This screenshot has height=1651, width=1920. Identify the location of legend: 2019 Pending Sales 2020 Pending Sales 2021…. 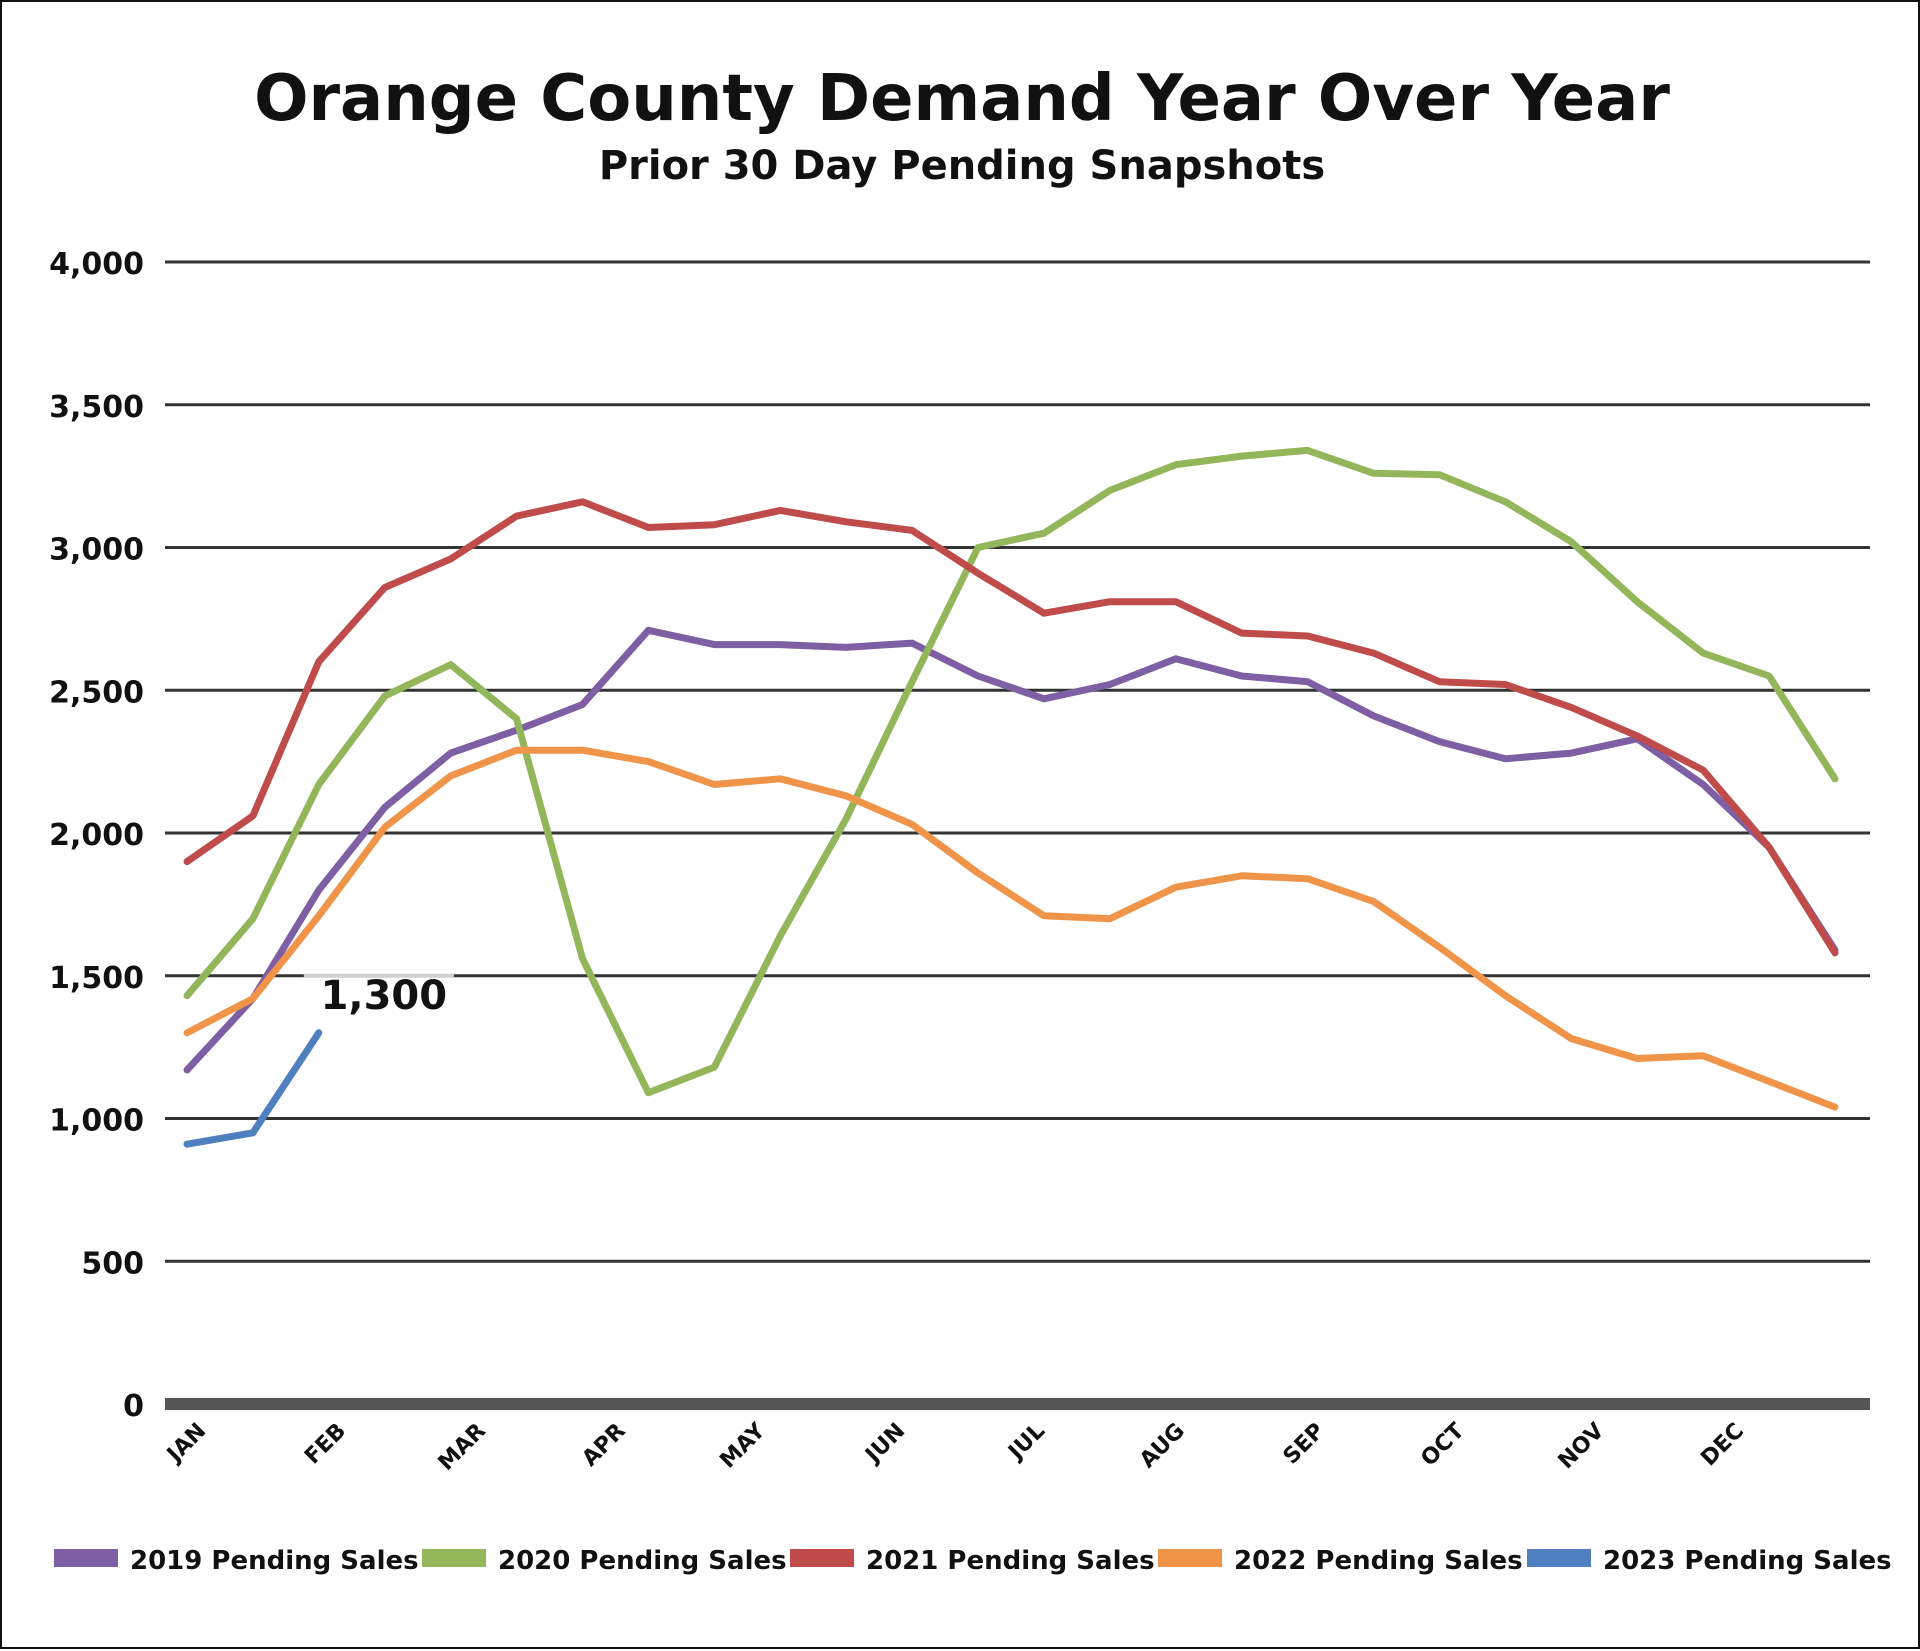
(973, 1561).